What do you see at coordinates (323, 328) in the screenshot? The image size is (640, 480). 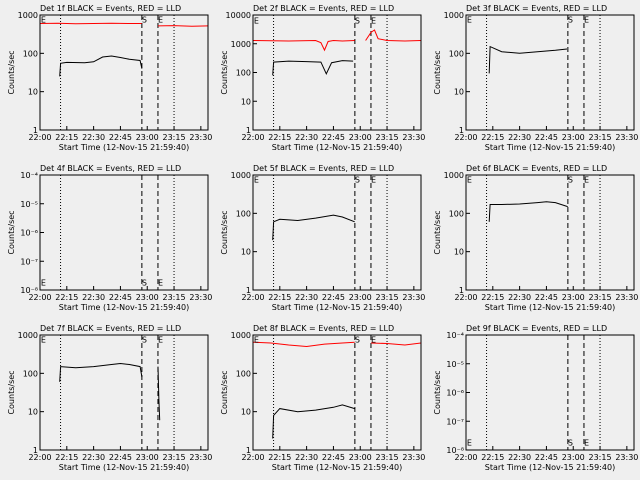 I see `chart-title: Det 8f BLACK = Events, RED = LLD` at bounding box center [323, 328].